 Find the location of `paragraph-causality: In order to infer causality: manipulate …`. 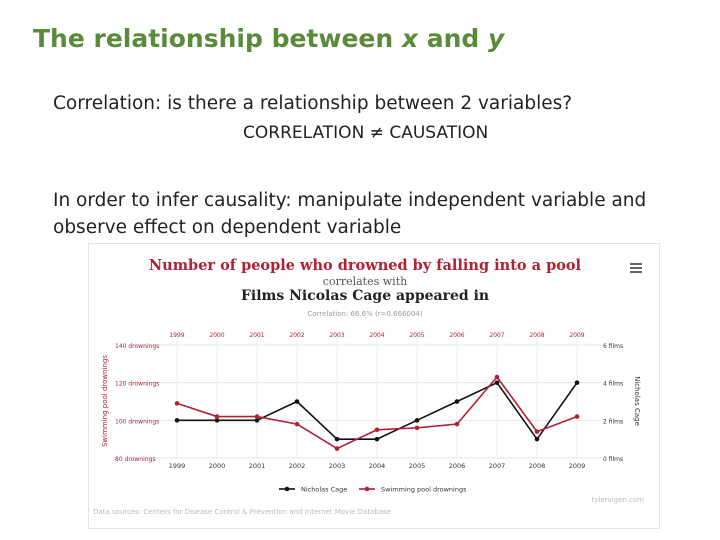

paragraph-causality: In order to infer causality: manipulate … is located at coordinates (349, 214).